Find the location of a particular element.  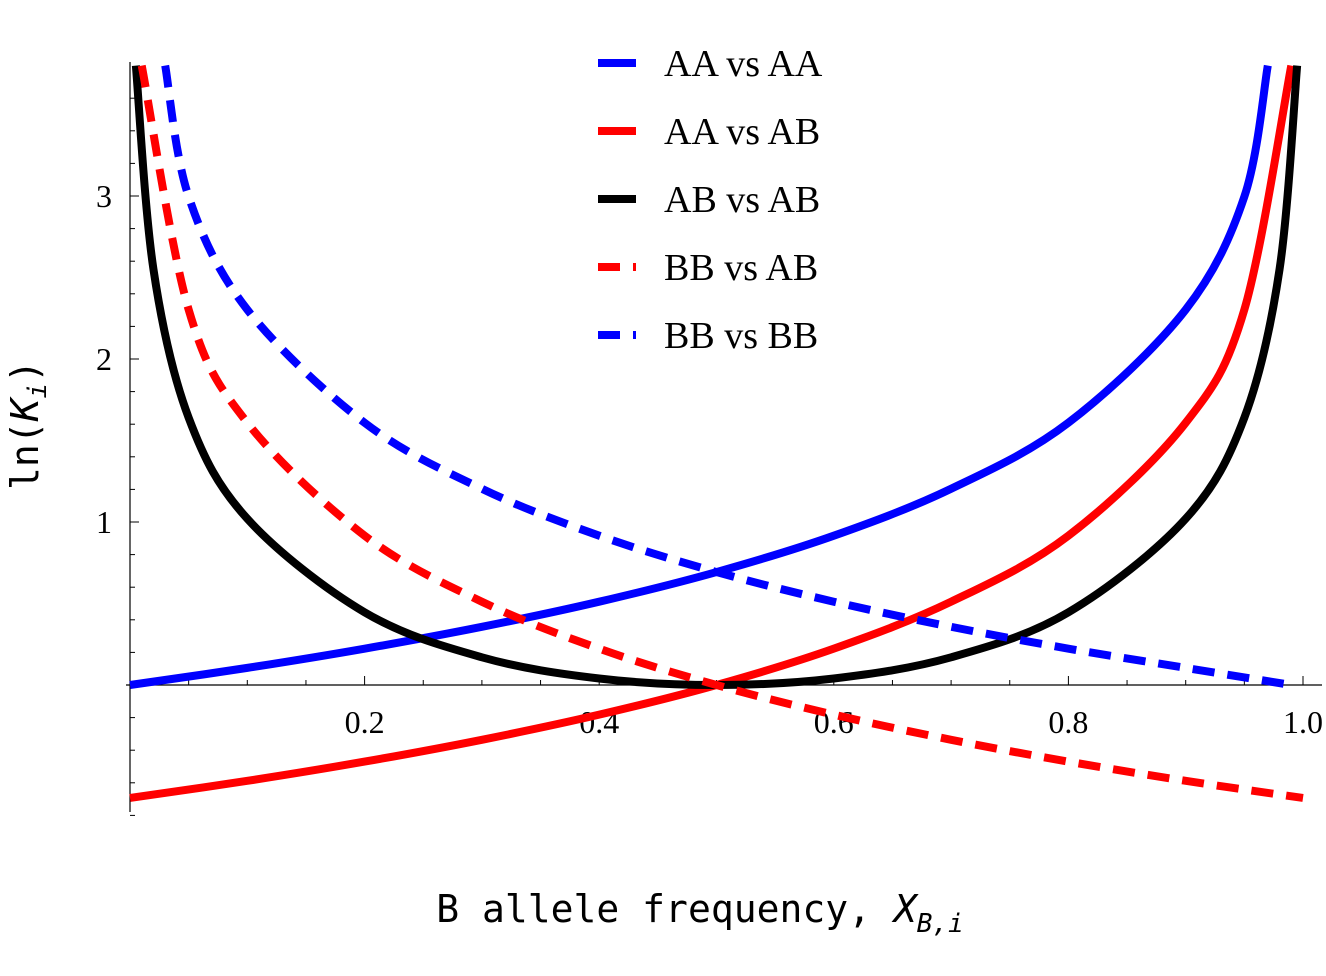

y-axis-title: ln(Ki) is located at coordinates (28, 425).